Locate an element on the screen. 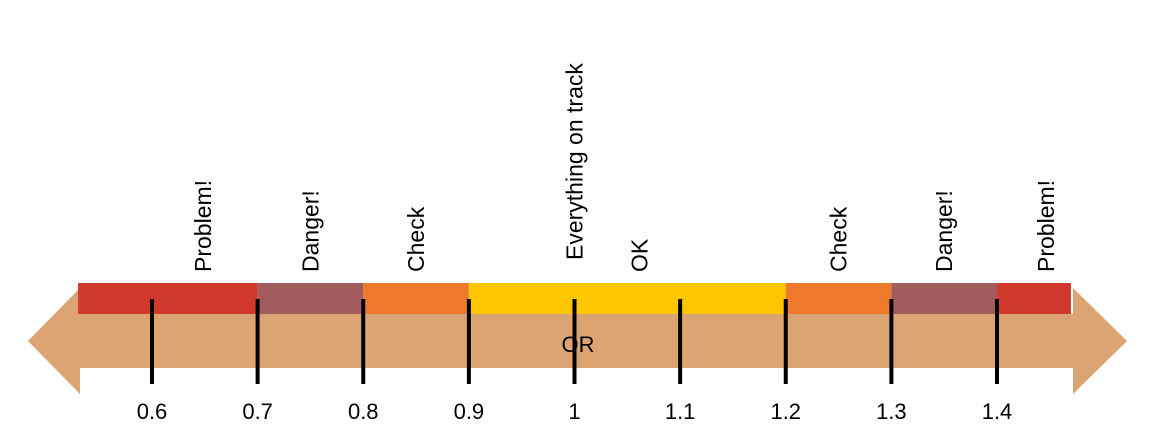  tick-label-2: 0.8 is located at coordinates (363, 411).